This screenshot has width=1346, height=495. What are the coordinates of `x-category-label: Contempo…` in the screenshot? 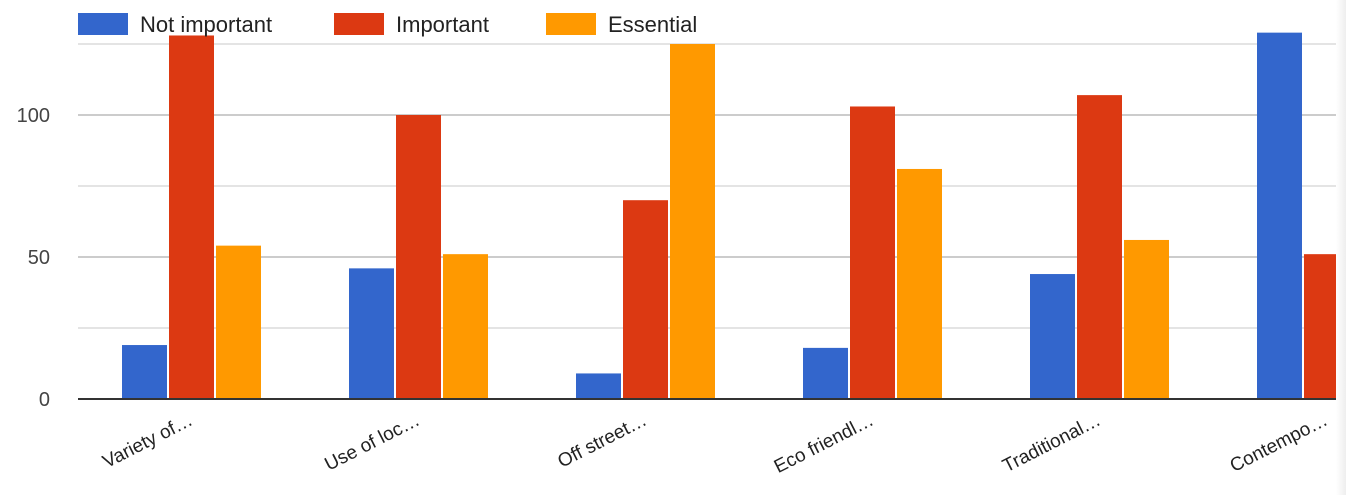 It's located at (1279, 443).